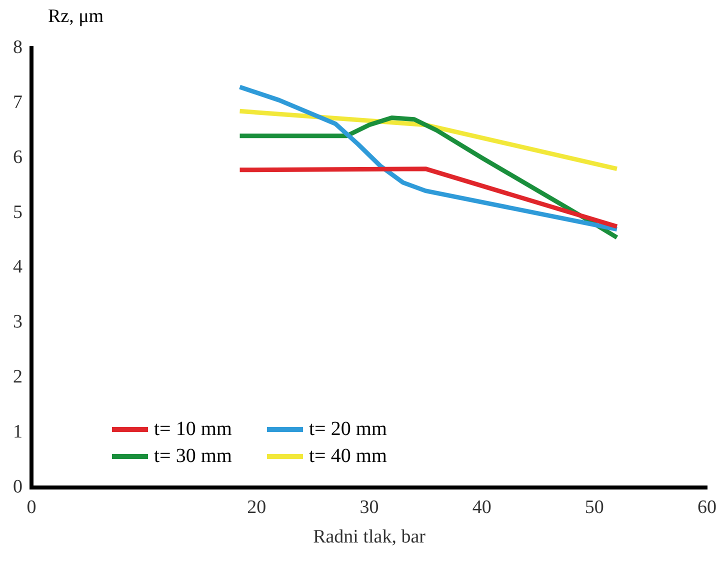 The height and width of the screenshot is (561, 721). What do you see at coordinates (707, 507) in the screenshot?
I see `x-tick-label: 60` at bounding box center [707, 507].